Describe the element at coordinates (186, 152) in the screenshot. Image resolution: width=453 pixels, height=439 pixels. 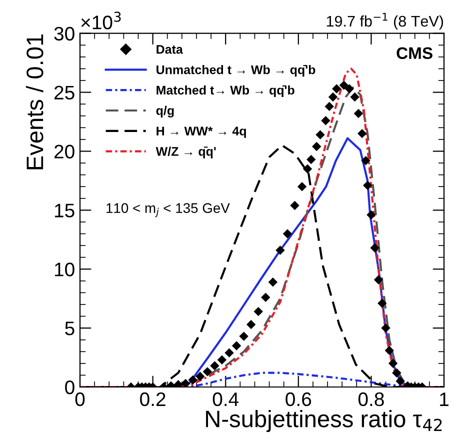
I see `legend-label: W/Z → q̄q'` at that location.